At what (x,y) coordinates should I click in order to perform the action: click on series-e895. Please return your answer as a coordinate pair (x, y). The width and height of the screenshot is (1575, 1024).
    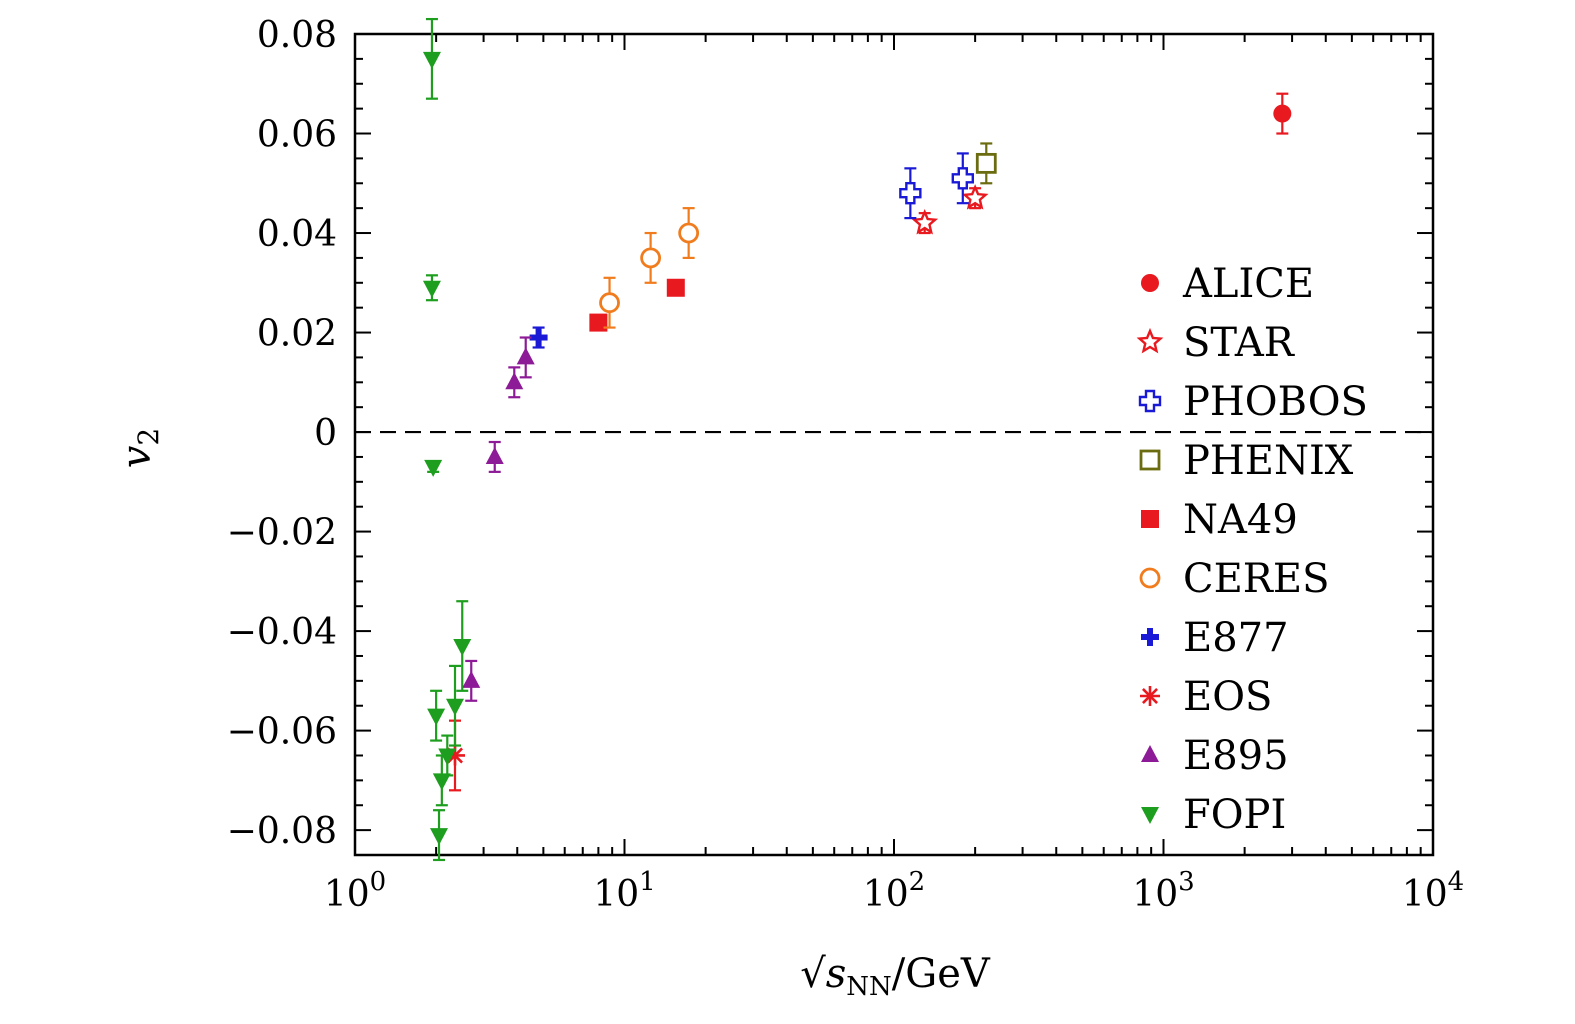
    Looking at the image, I should click on (498, 519).